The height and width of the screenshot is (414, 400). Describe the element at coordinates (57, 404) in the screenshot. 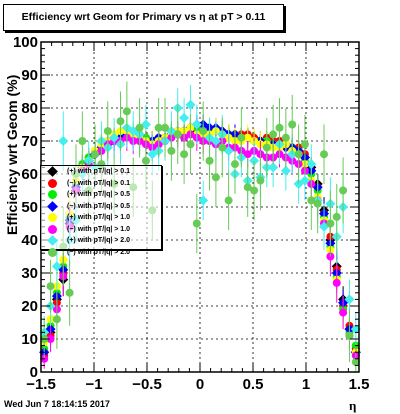

I see `timestamp-footer: Wed Jun 7 18:14:15 2017` at that location.